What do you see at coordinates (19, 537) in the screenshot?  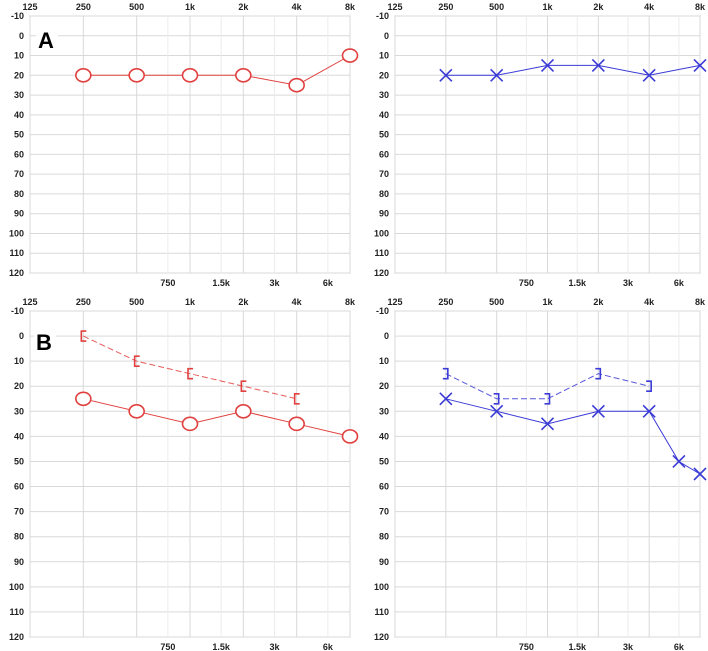 I see `y-tick-label: 80` at bounding box center [19, 537].